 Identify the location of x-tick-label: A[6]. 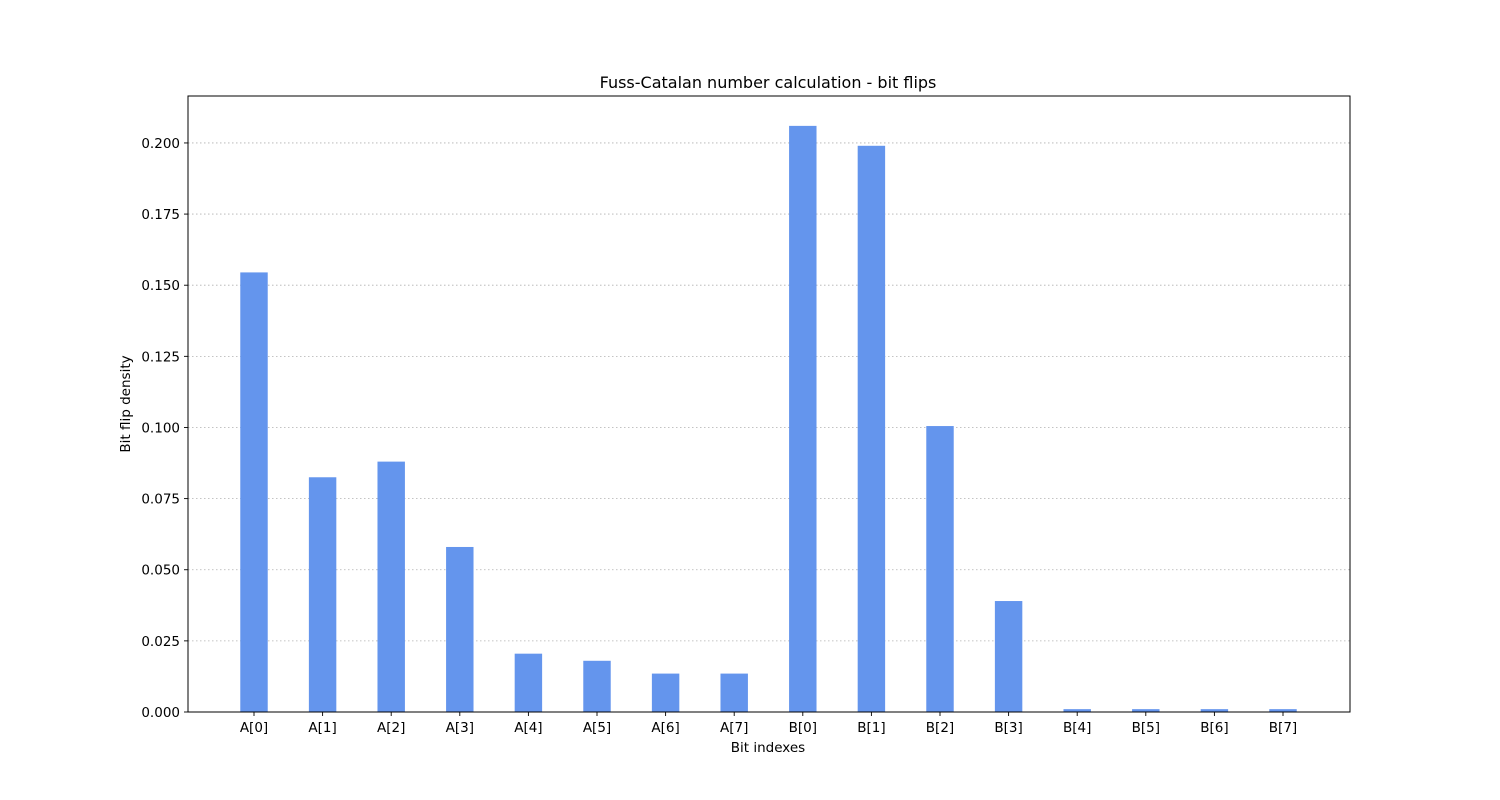
(665, 728).